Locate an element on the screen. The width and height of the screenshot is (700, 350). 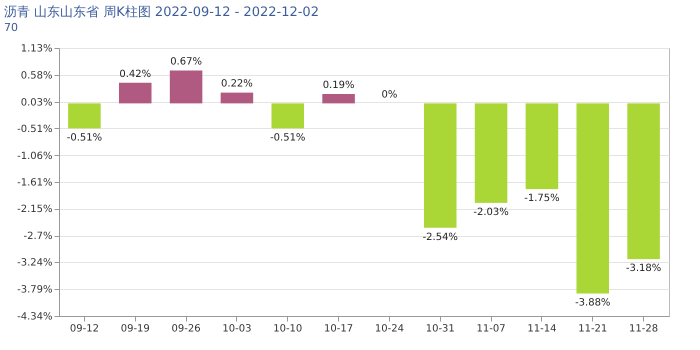
data-label: 0.19% is located at coordinates (338, 86).